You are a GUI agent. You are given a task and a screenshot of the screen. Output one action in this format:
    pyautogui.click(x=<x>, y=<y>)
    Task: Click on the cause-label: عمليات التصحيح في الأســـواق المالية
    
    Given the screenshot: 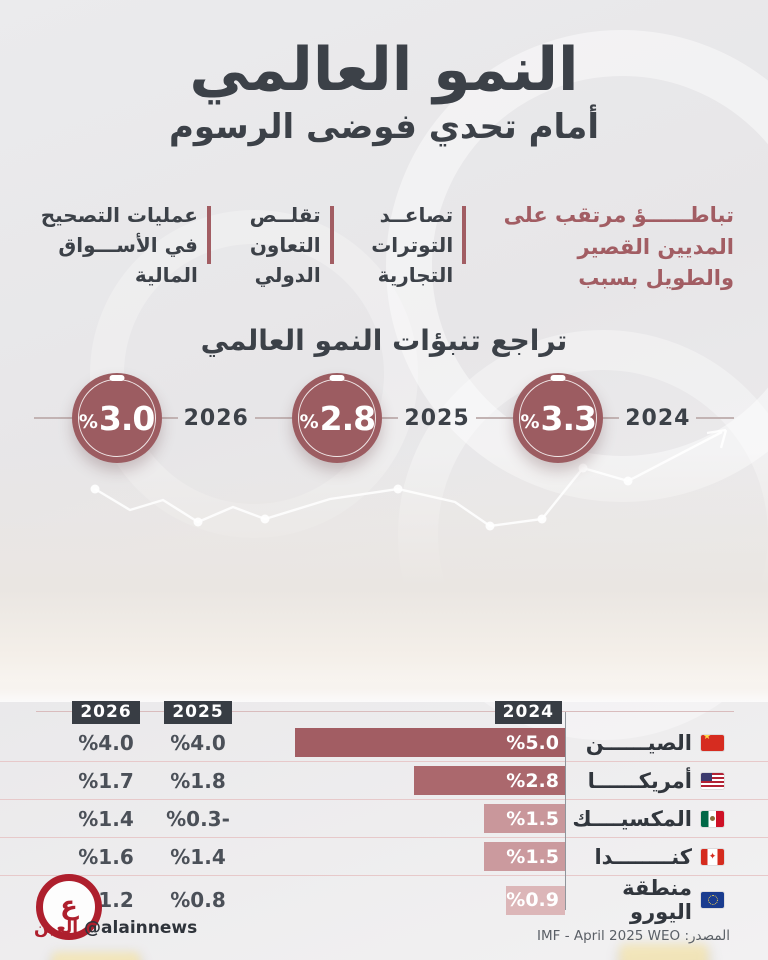 What is the action you would take?
    pyautogui.click(x=119, y=245)
    